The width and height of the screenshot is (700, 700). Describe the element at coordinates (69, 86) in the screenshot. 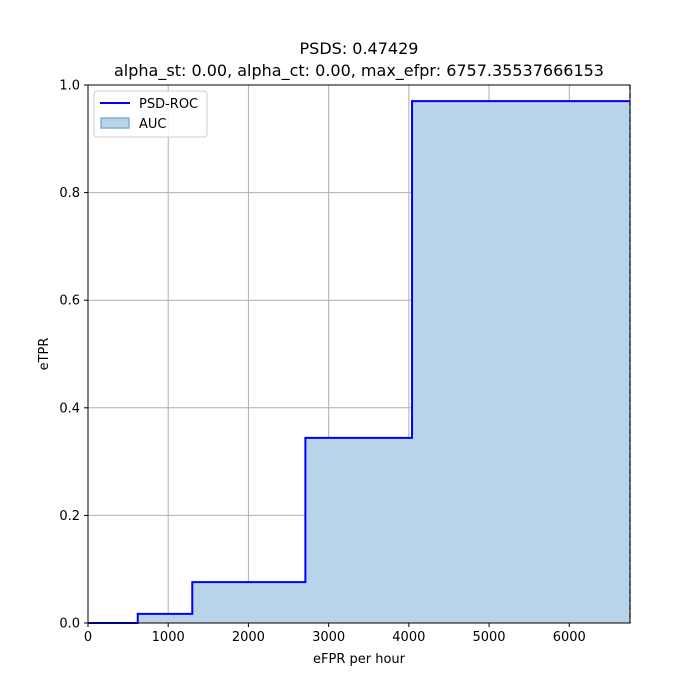

I see `y-tick-label-5: 1.0` at that location.